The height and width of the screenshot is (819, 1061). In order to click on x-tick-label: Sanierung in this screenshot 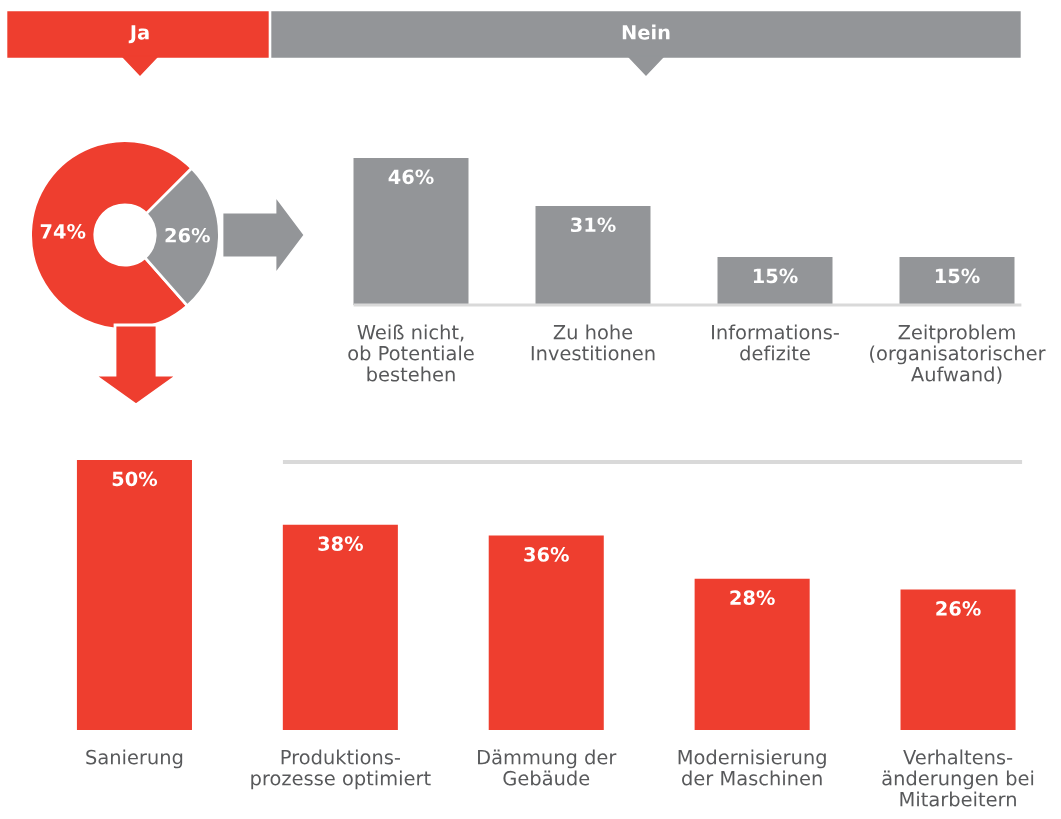, I will do `click(134, 759)`.